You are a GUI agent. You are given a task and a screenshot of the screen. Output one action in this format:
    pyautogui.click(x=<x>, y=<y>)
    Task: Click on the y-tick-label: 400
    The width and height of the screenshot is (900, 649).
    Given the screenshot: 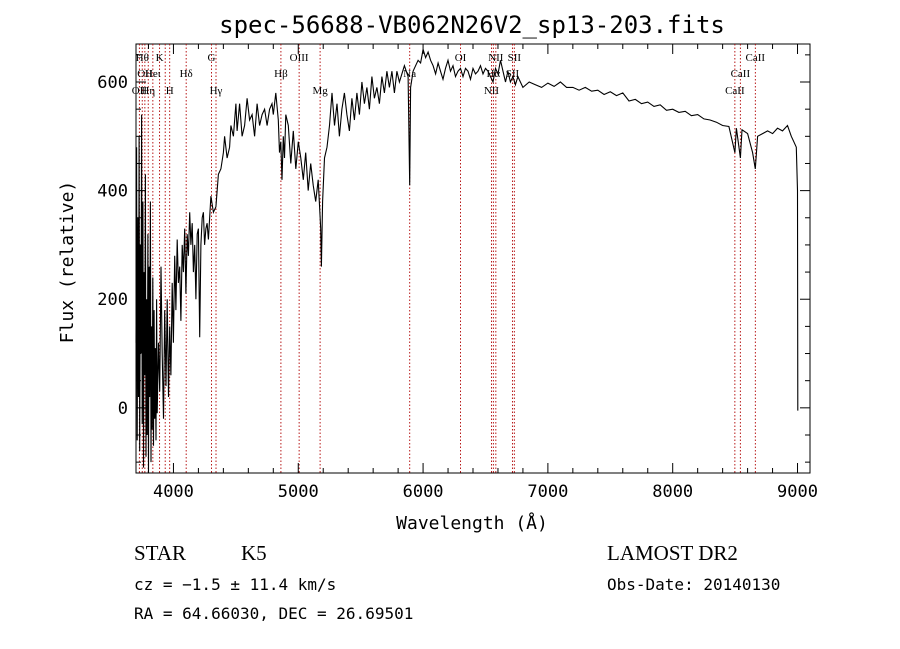 What is the action you would take?
    pyautogui.click(x=112, y=192)
    